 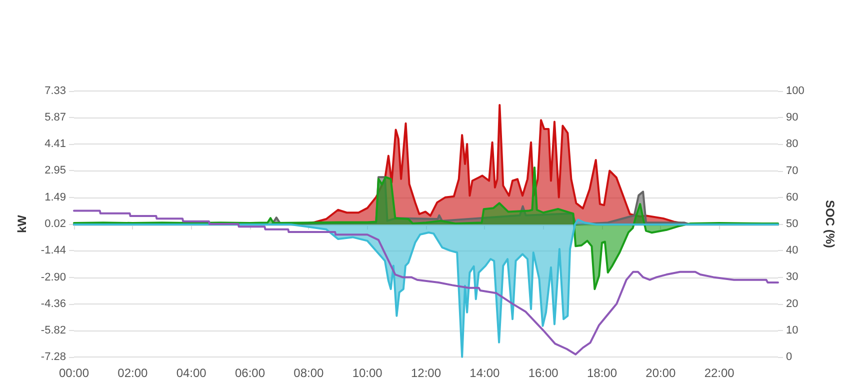 I want to click on y2-tick-label: 0, so click(x=789, y=357).